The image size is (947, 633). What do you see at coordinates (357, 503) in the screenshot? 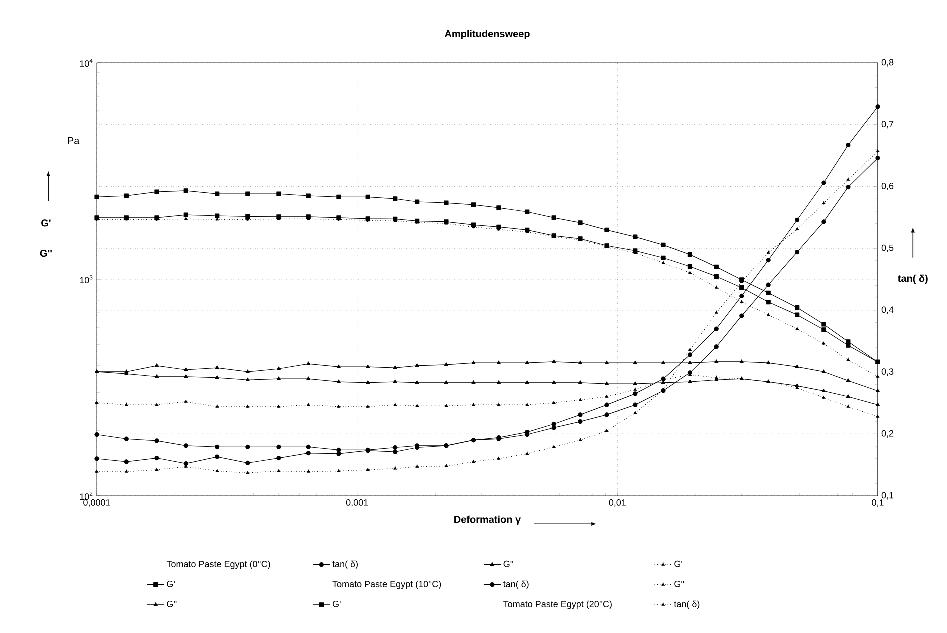
I see `x-tick-label: 0,001` at bounding box center [357, 503].